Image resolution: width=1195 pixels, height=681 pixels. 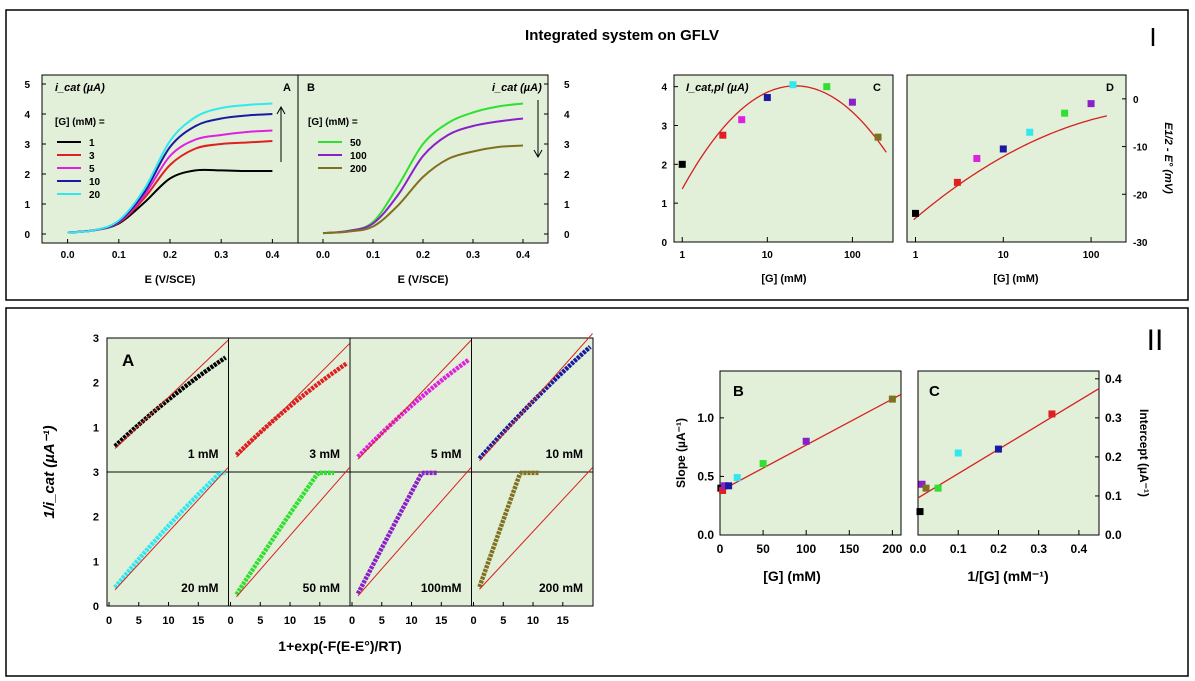 What do you see at coordinates (877, 88) in the screenshot?
I see `I-C-label: C` at bounding box center [877, 88].